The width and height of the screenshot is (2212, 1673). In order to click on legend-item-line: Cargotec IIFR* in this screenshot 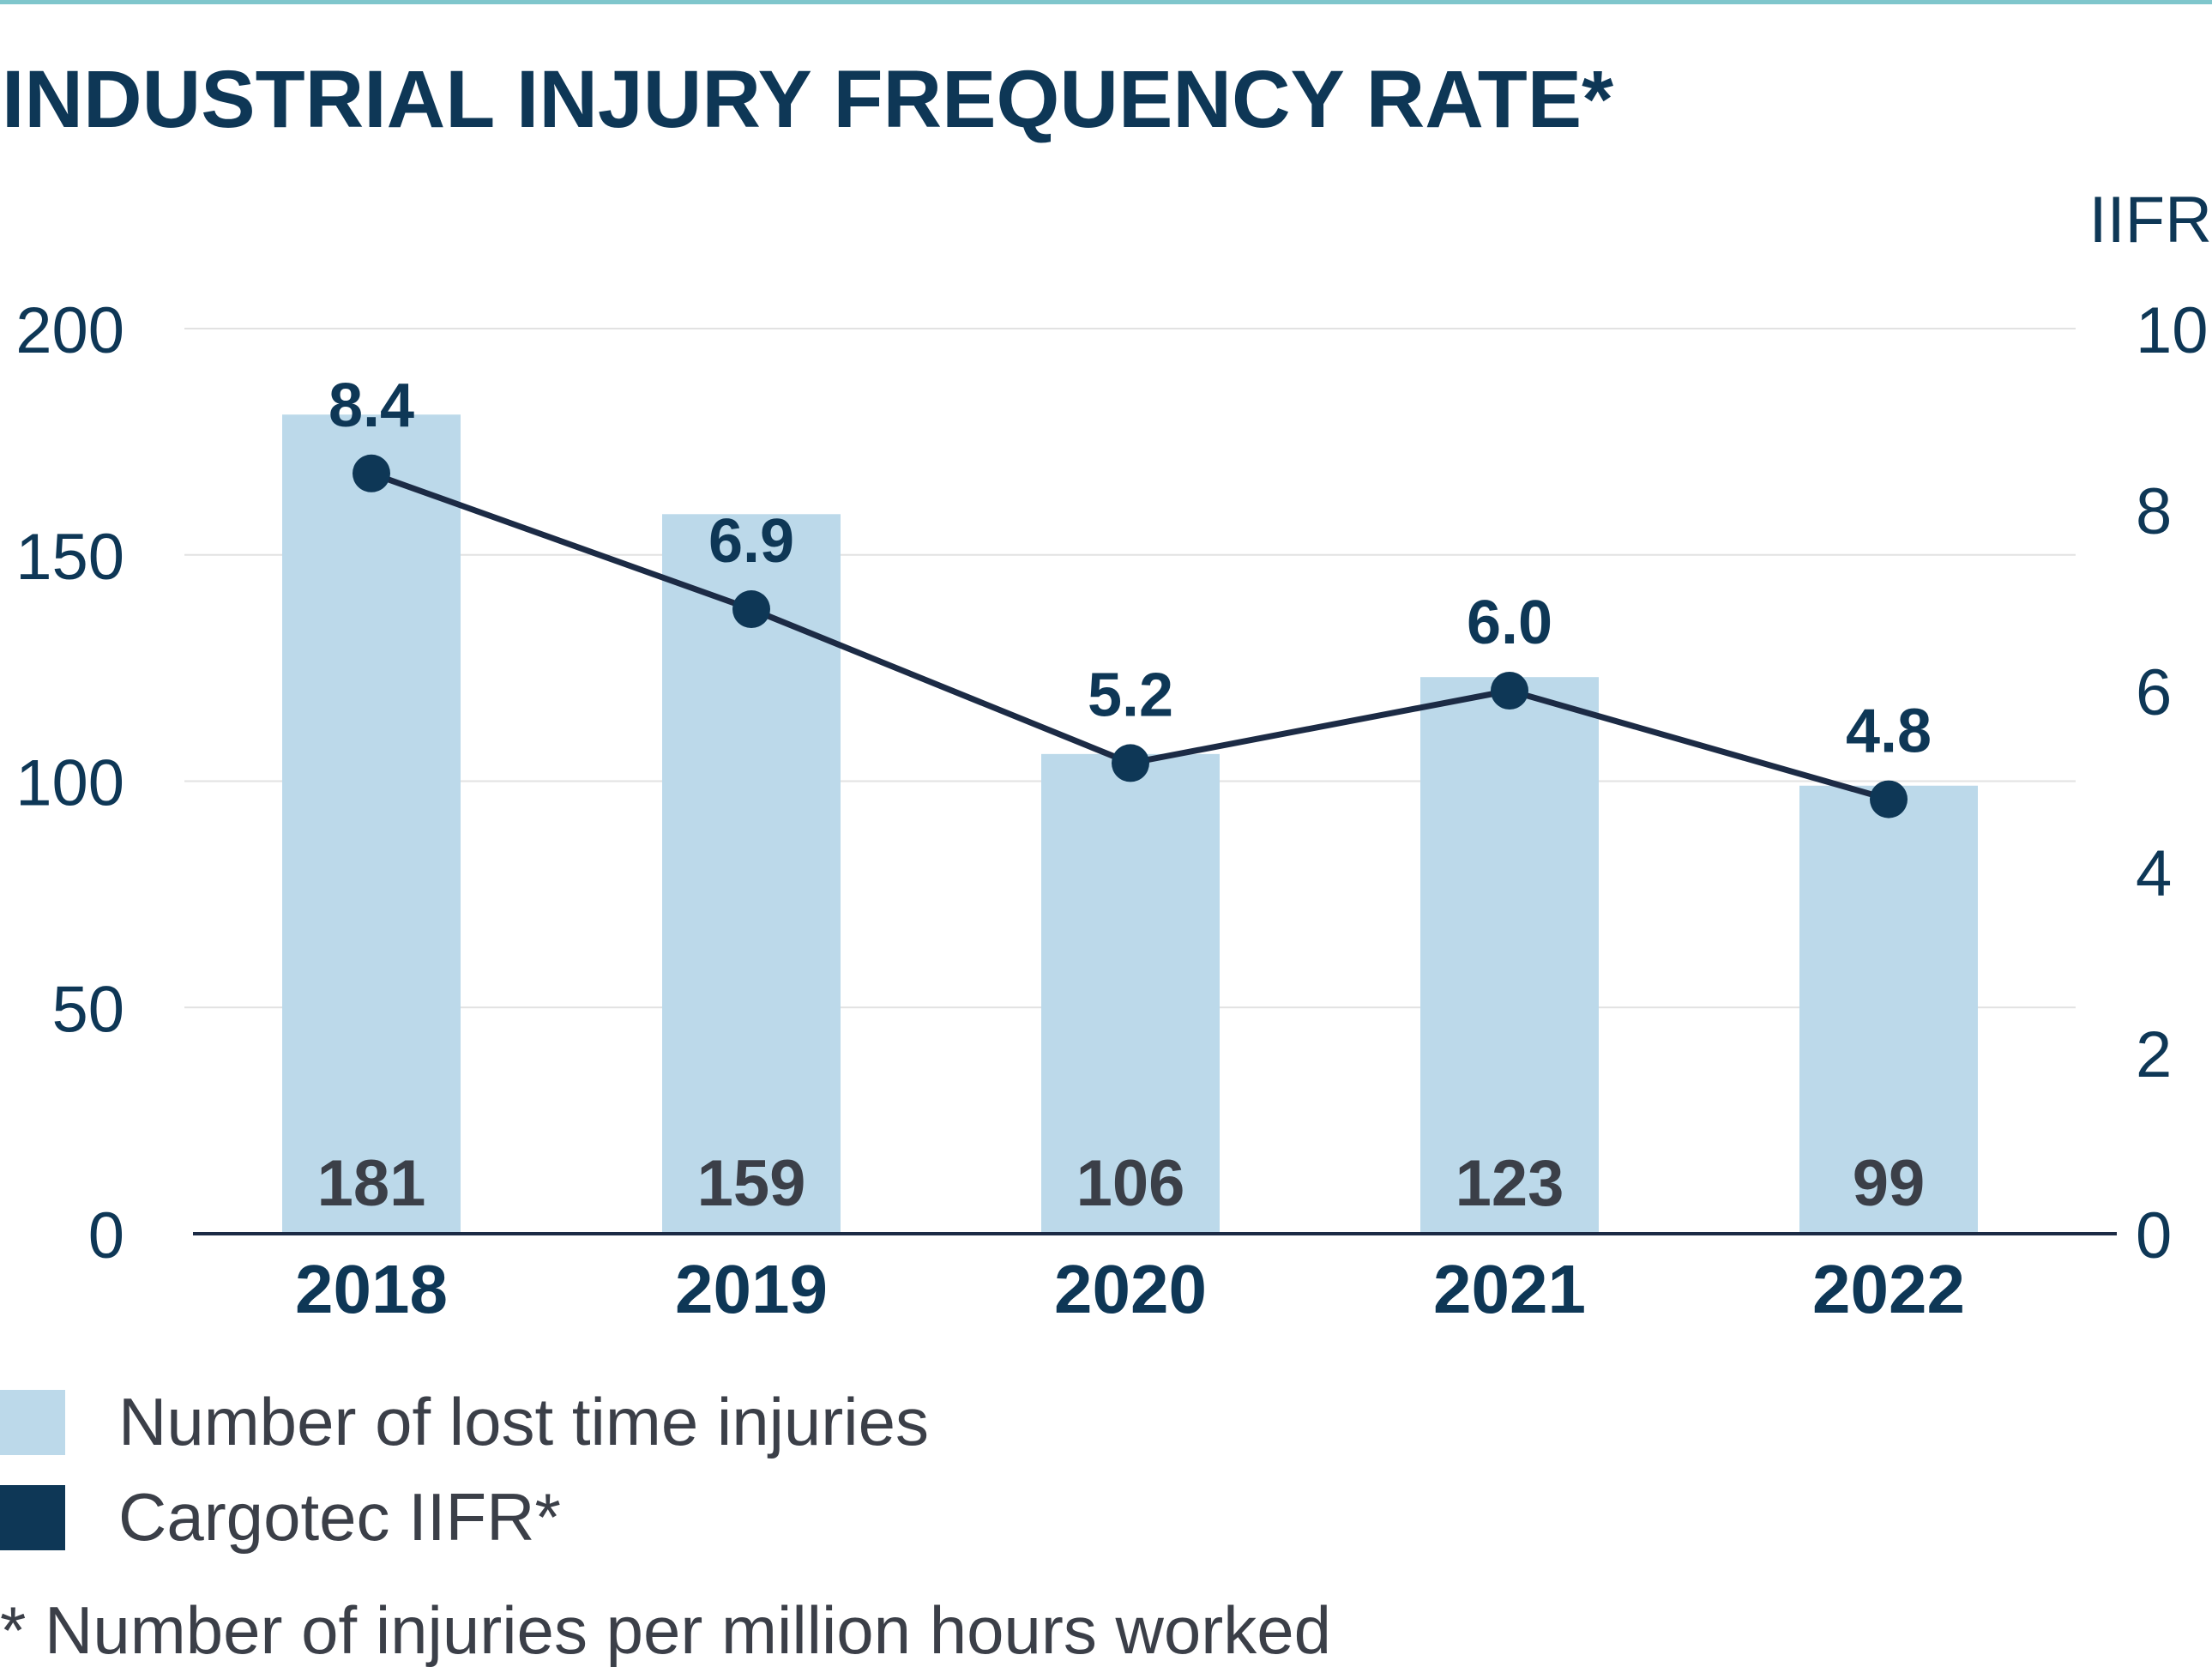, I will do `click(280, 1517)`.